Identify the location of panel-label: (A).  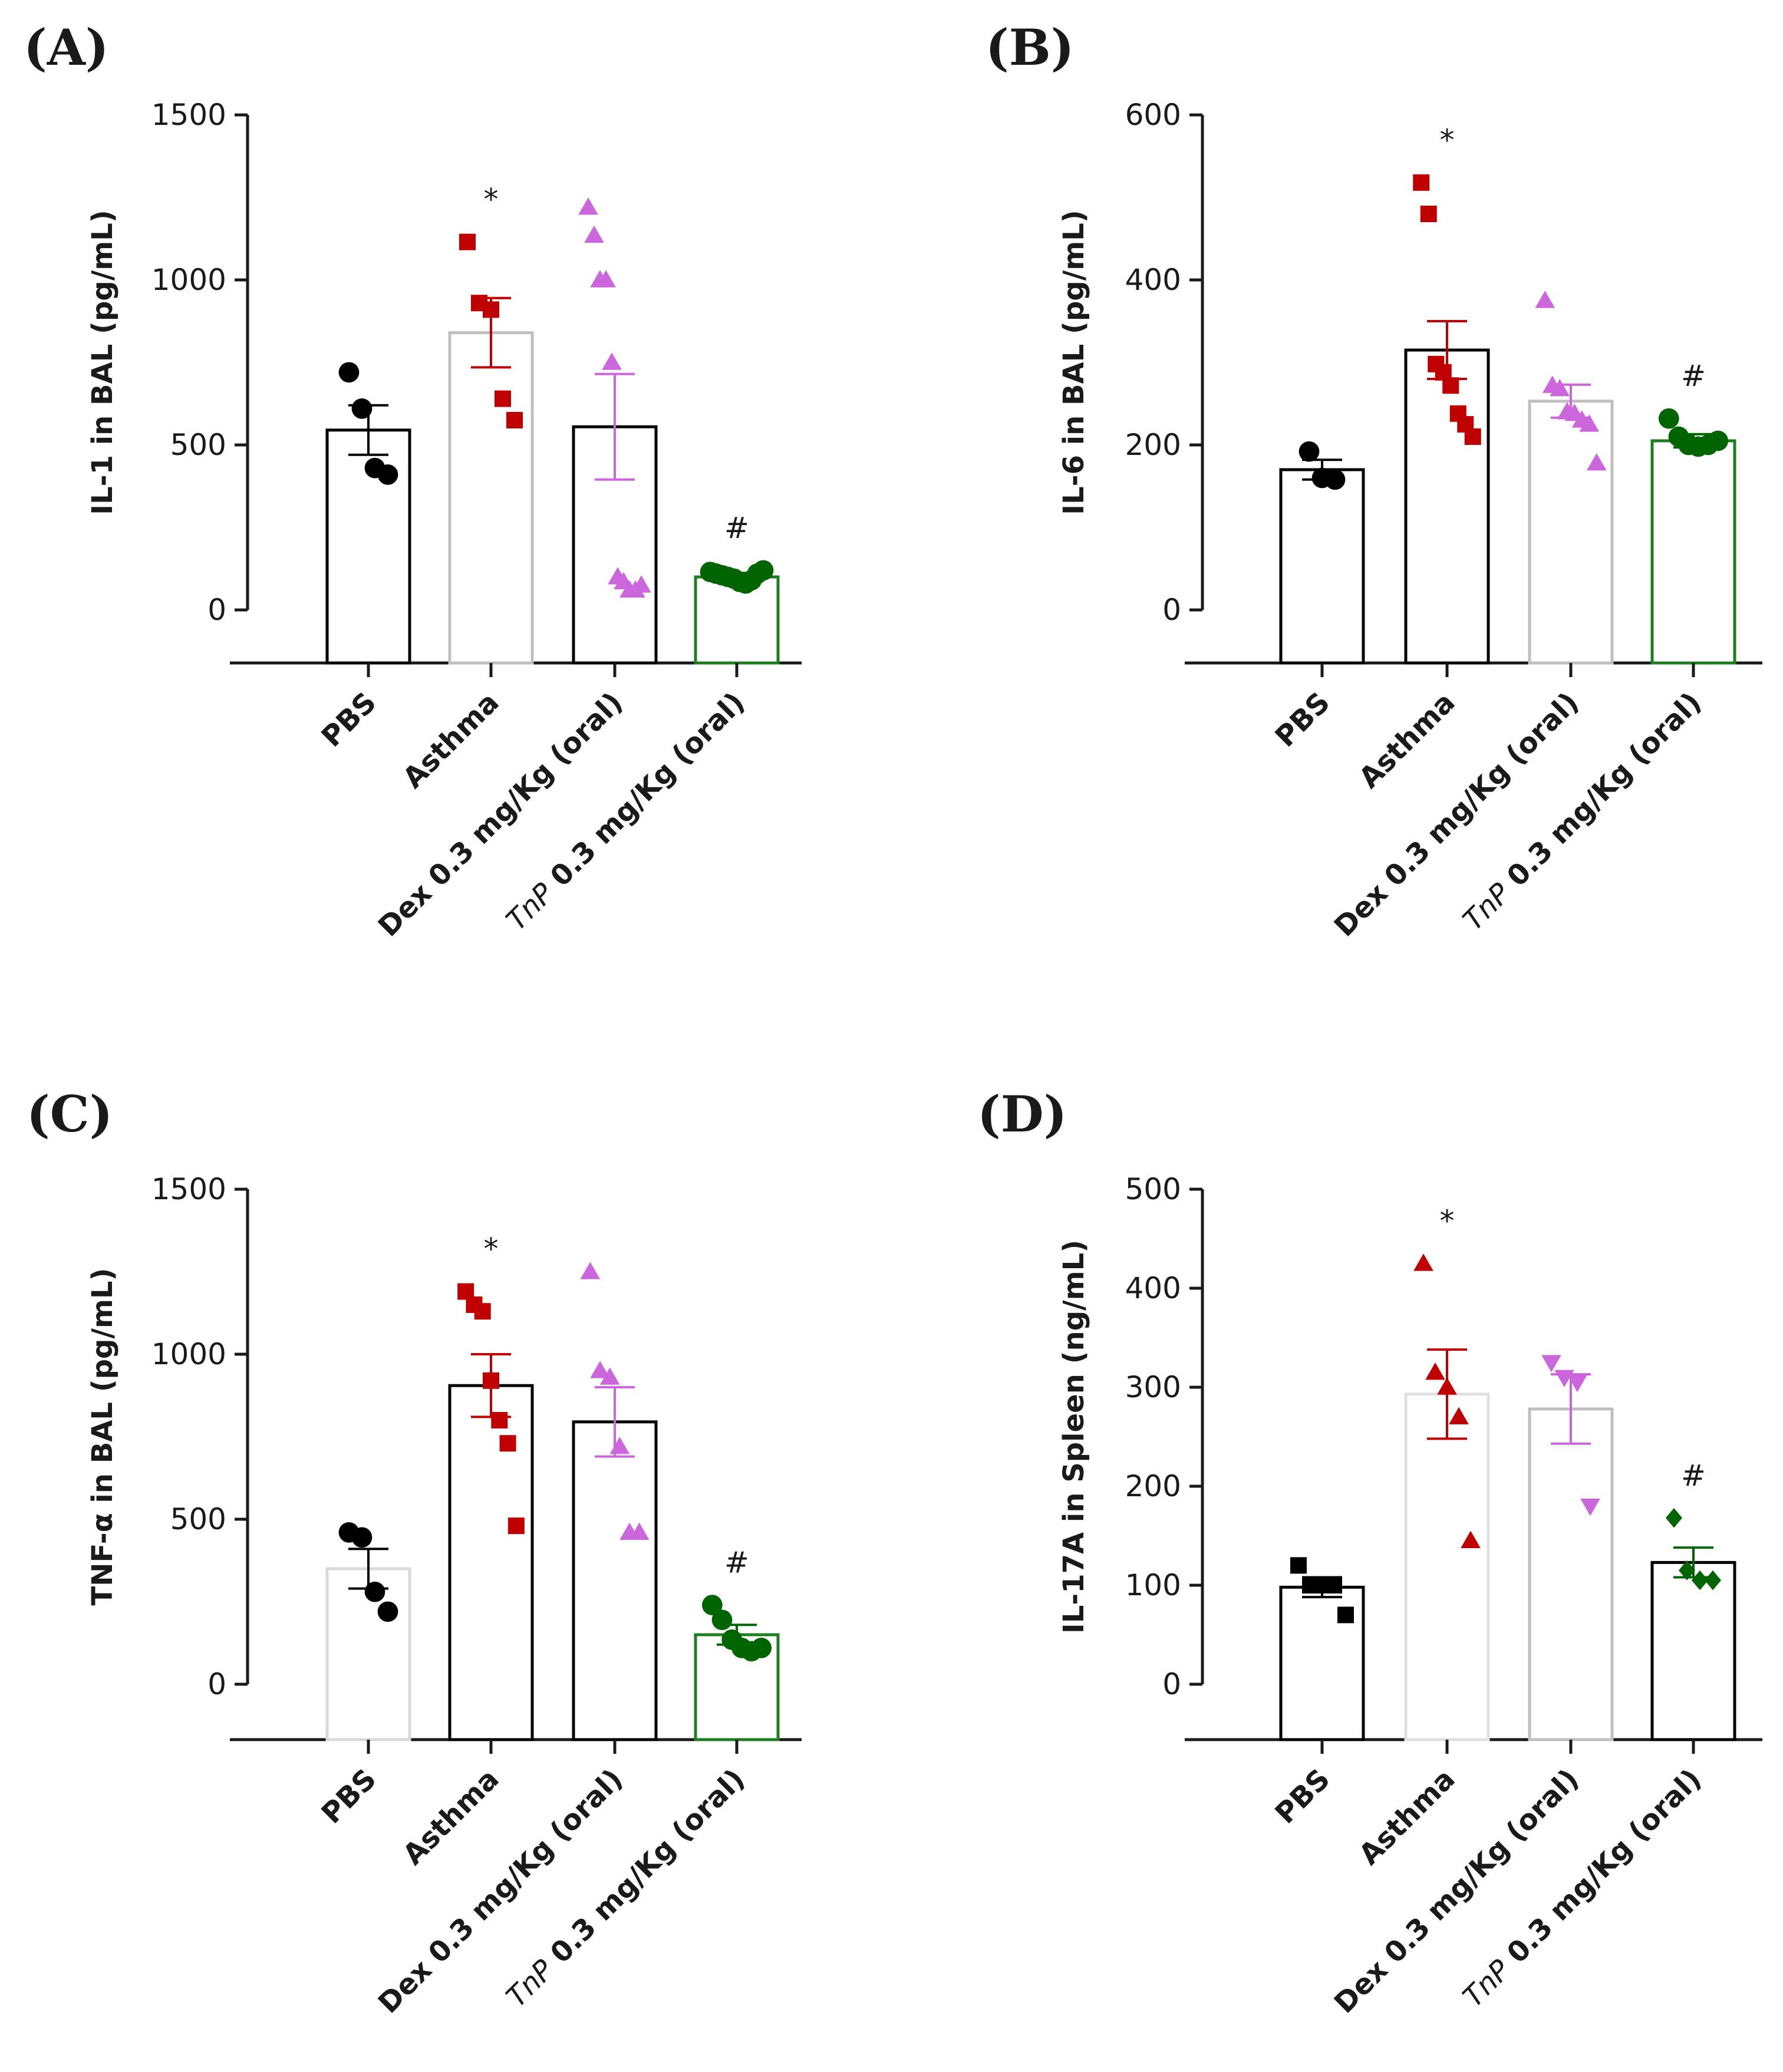
(66, 47).